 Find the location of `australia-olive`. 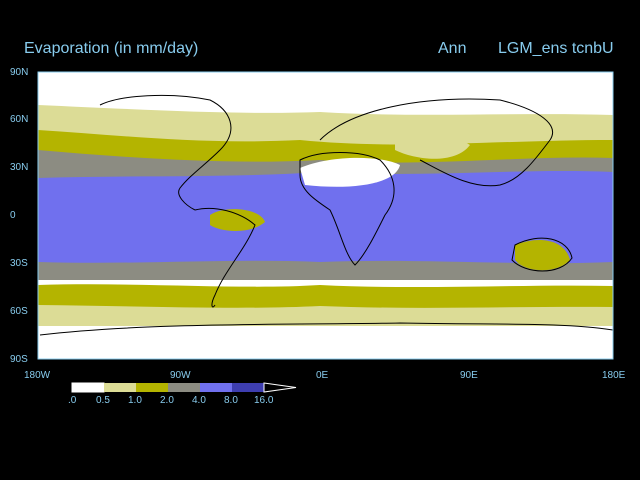

australia-olive is located at coordinates (542, 255).